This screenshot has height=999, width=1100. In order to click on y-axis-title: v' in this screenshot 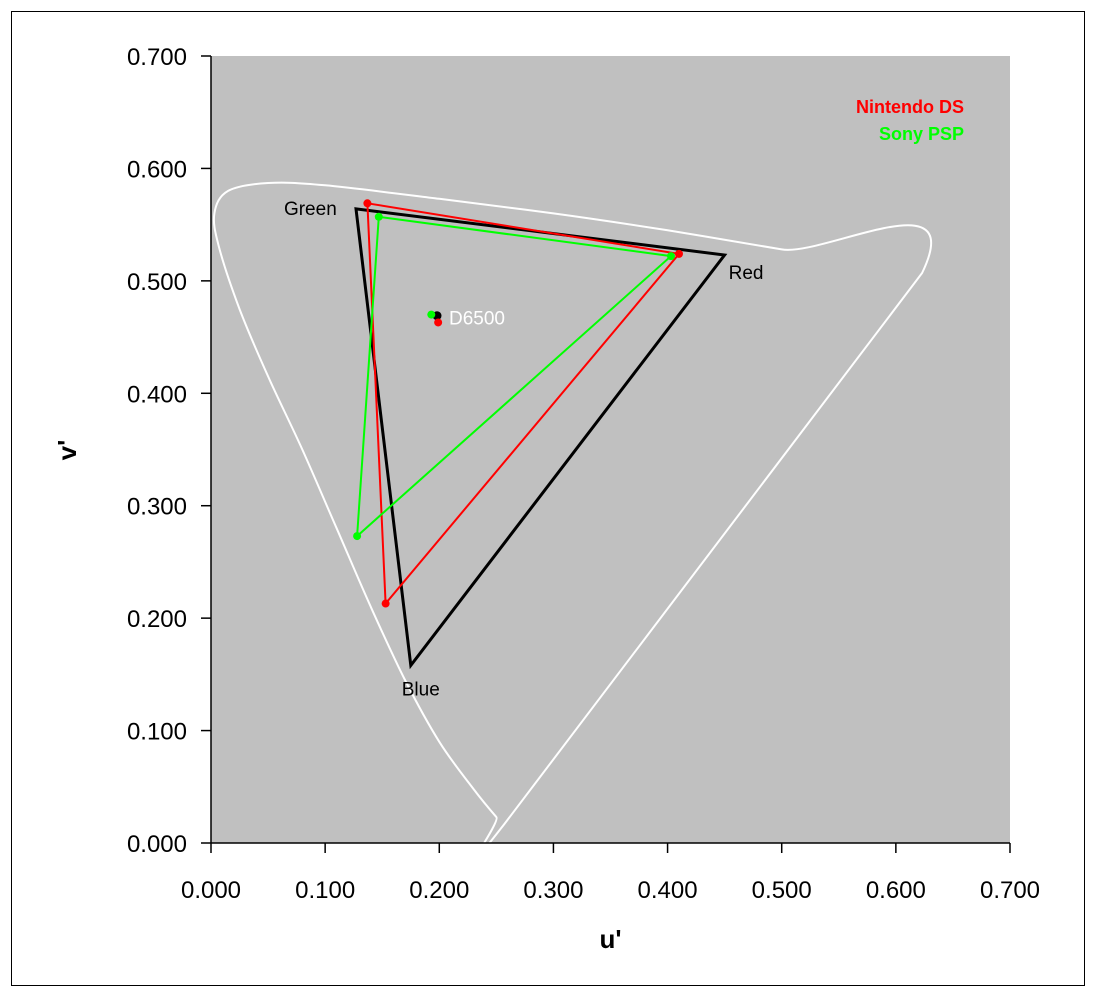, I will do `click(67, 450)`.